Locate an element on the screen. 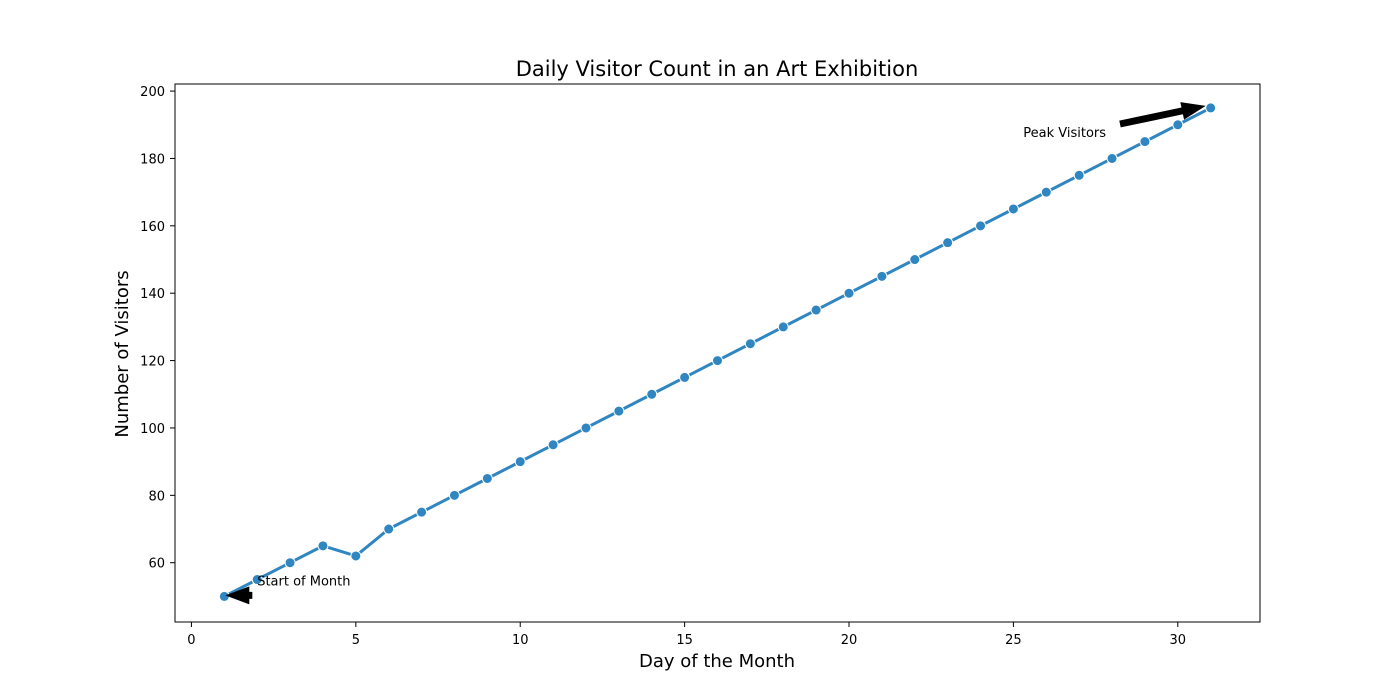  annotation-arrow-peak is located at coordinates (1162, 115).